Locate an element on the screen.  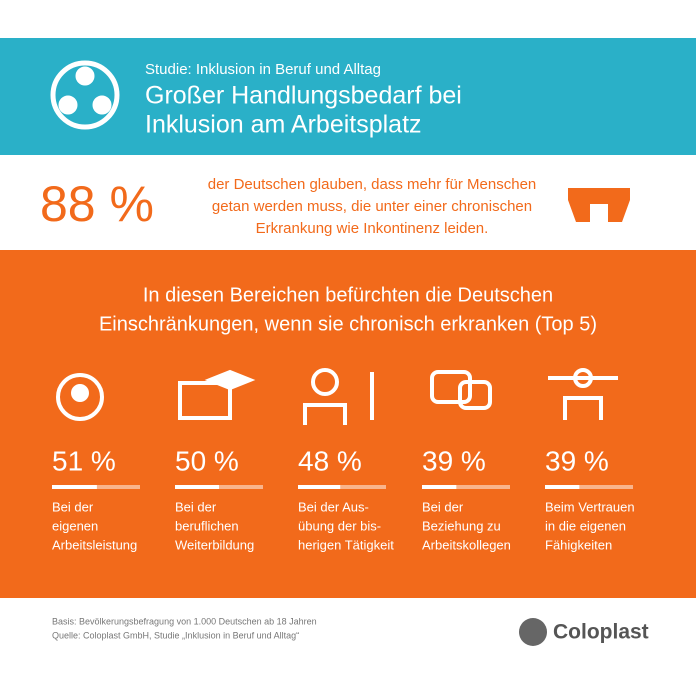
highlight-value: 88 % is located at coordinates (97, 204).